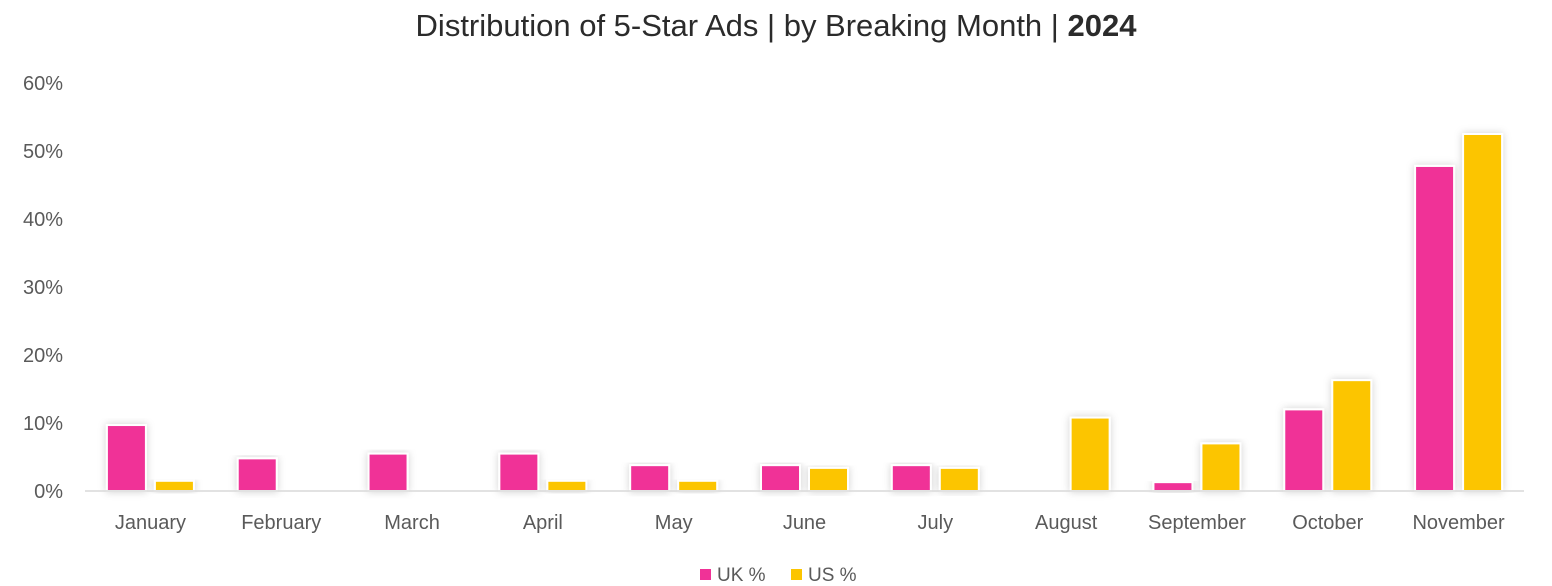 The width and height of the screenshot is (1552, 586). What do you see at coordinates (741, 575) in the screenshot?
I see `legend-label-uk: UK %` at bounding box center [741, 575].